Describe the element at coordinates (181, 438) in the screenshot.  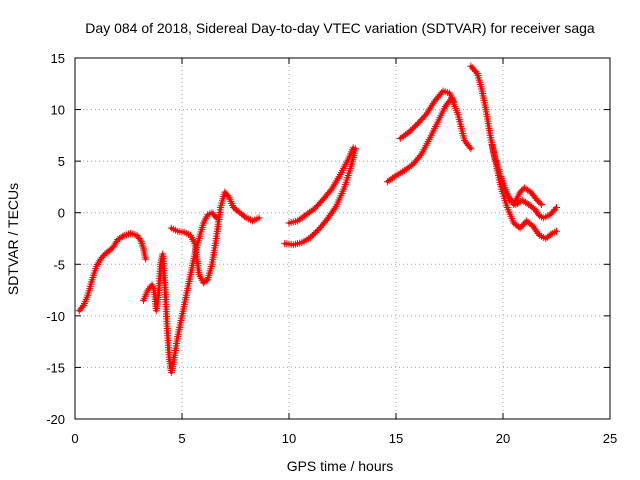
I see `x-tick-label: 5` at that location.